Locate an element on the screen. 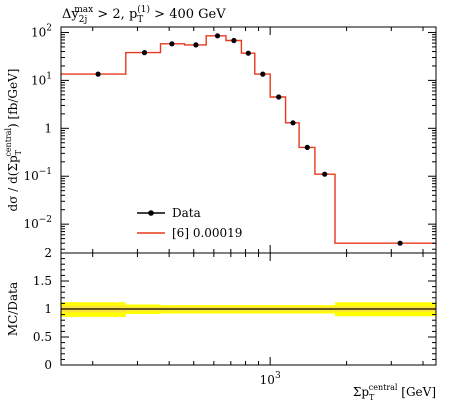 The image size is (450, 404). legend-data-label: Data is located at coordinates (186, 213).